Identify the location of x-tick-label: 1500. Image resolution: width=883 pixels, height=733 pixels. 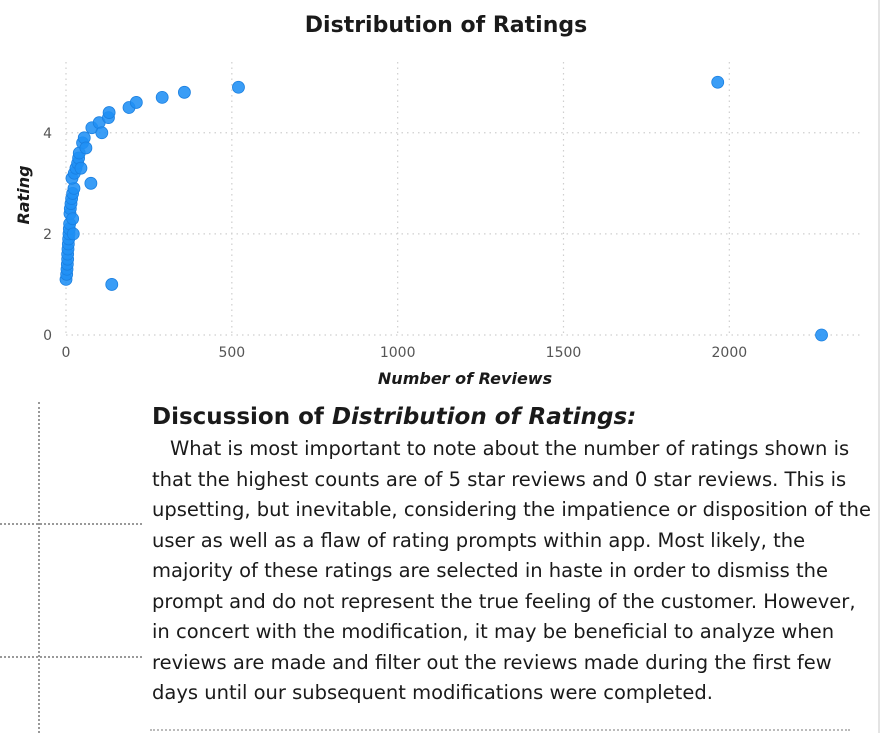
(564, 353).